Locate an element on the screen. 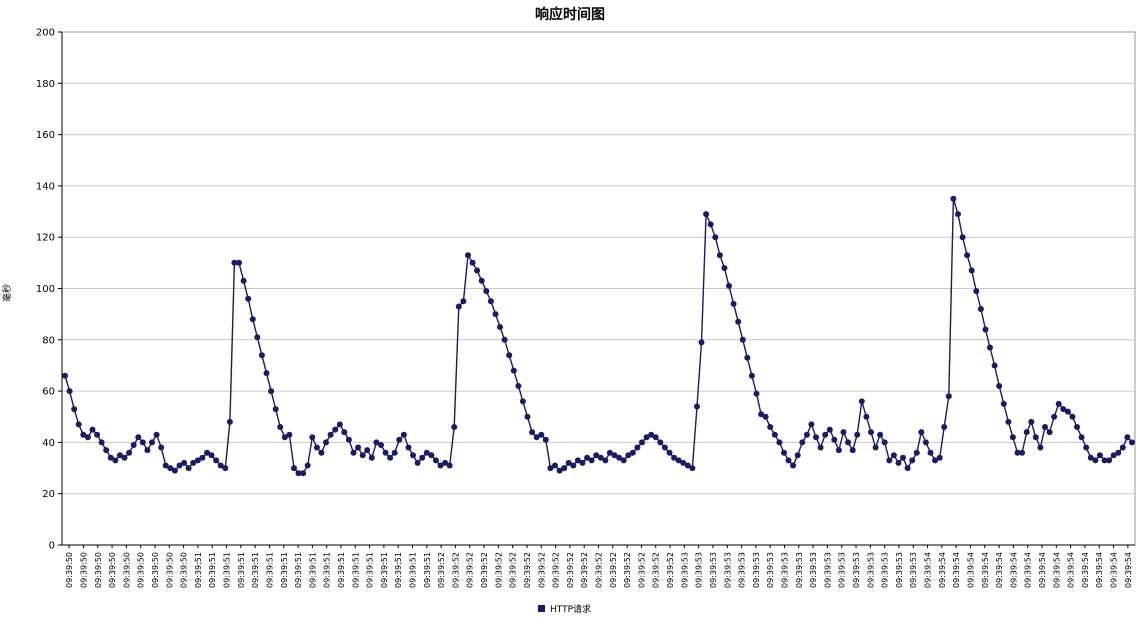 The height and width of the screenshot is (624, 1145). y-tick-label: 40 is located at coordinates (48, 443).